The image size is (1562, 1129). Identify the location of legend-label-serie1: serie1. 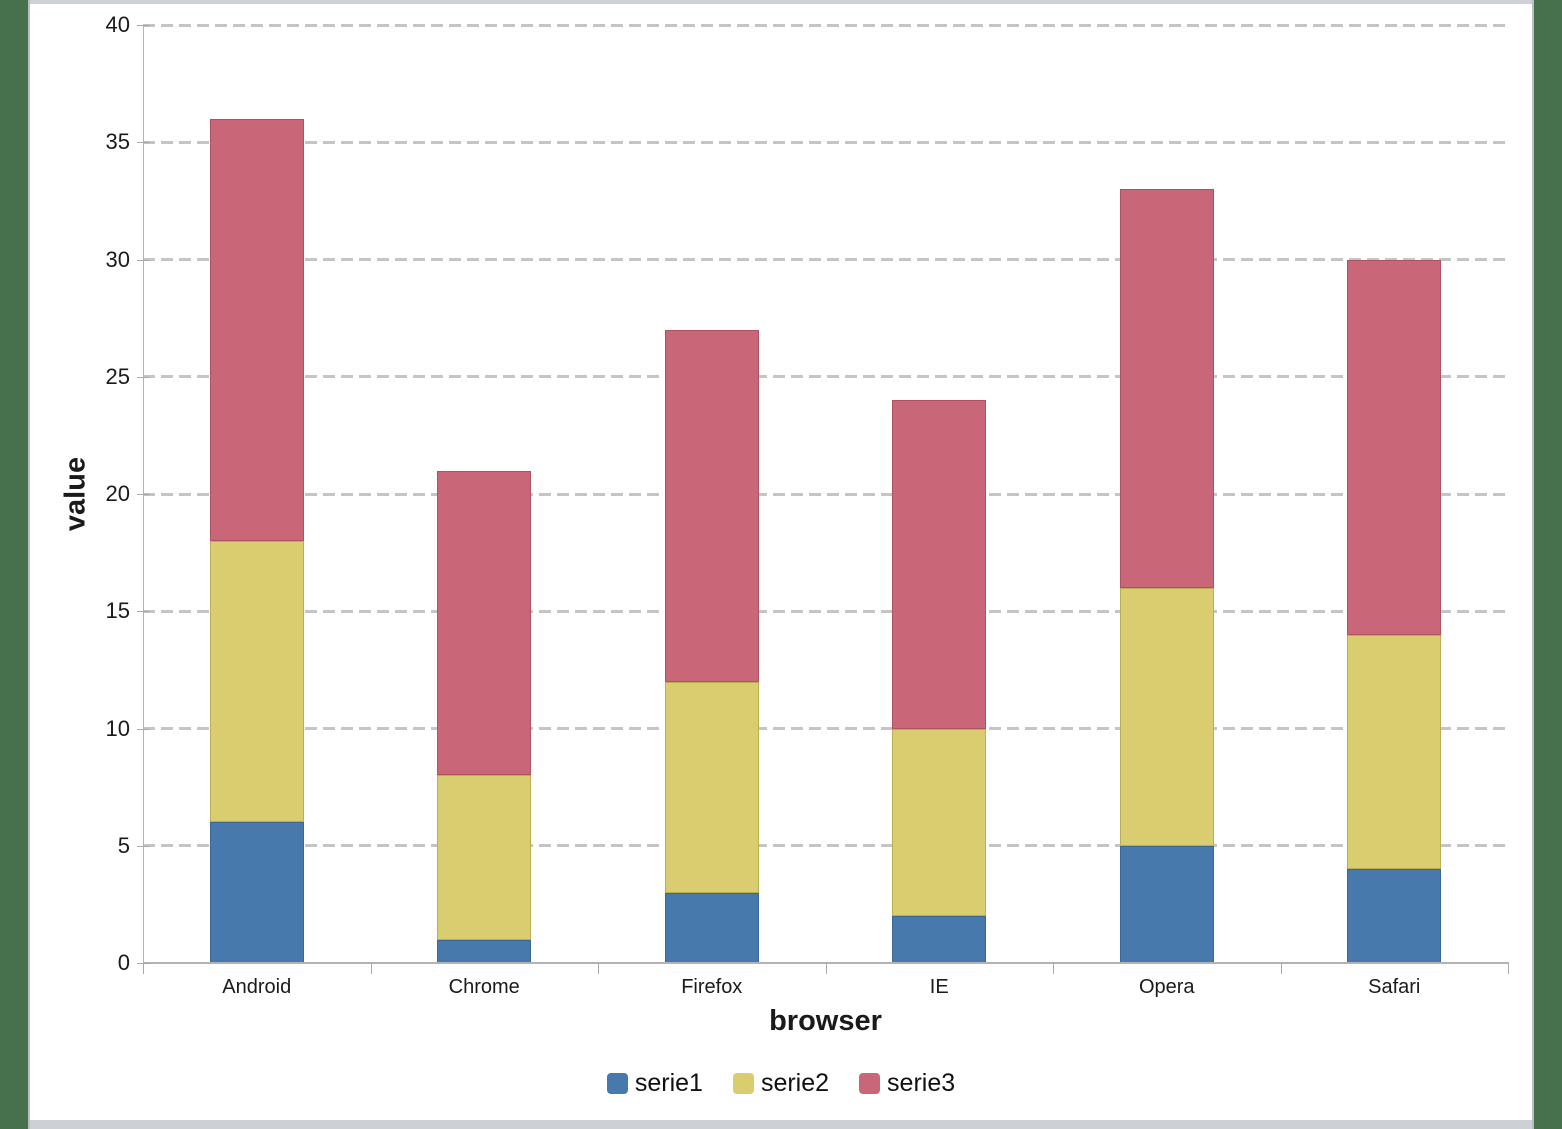
(668, 1083).